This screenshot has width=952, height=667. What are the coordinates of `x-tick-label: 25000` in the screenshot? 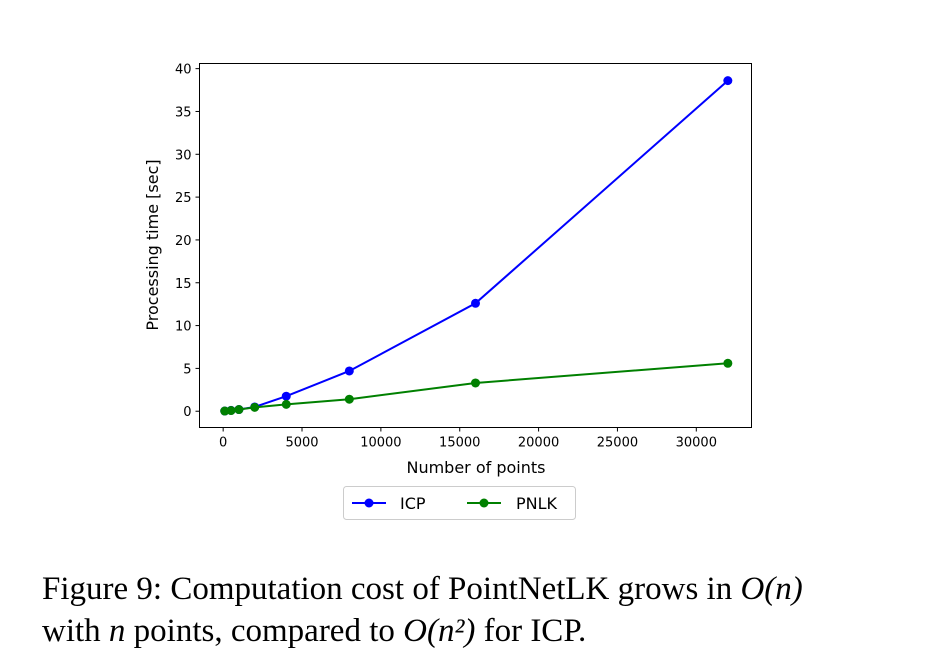 It's located at (617, 443).